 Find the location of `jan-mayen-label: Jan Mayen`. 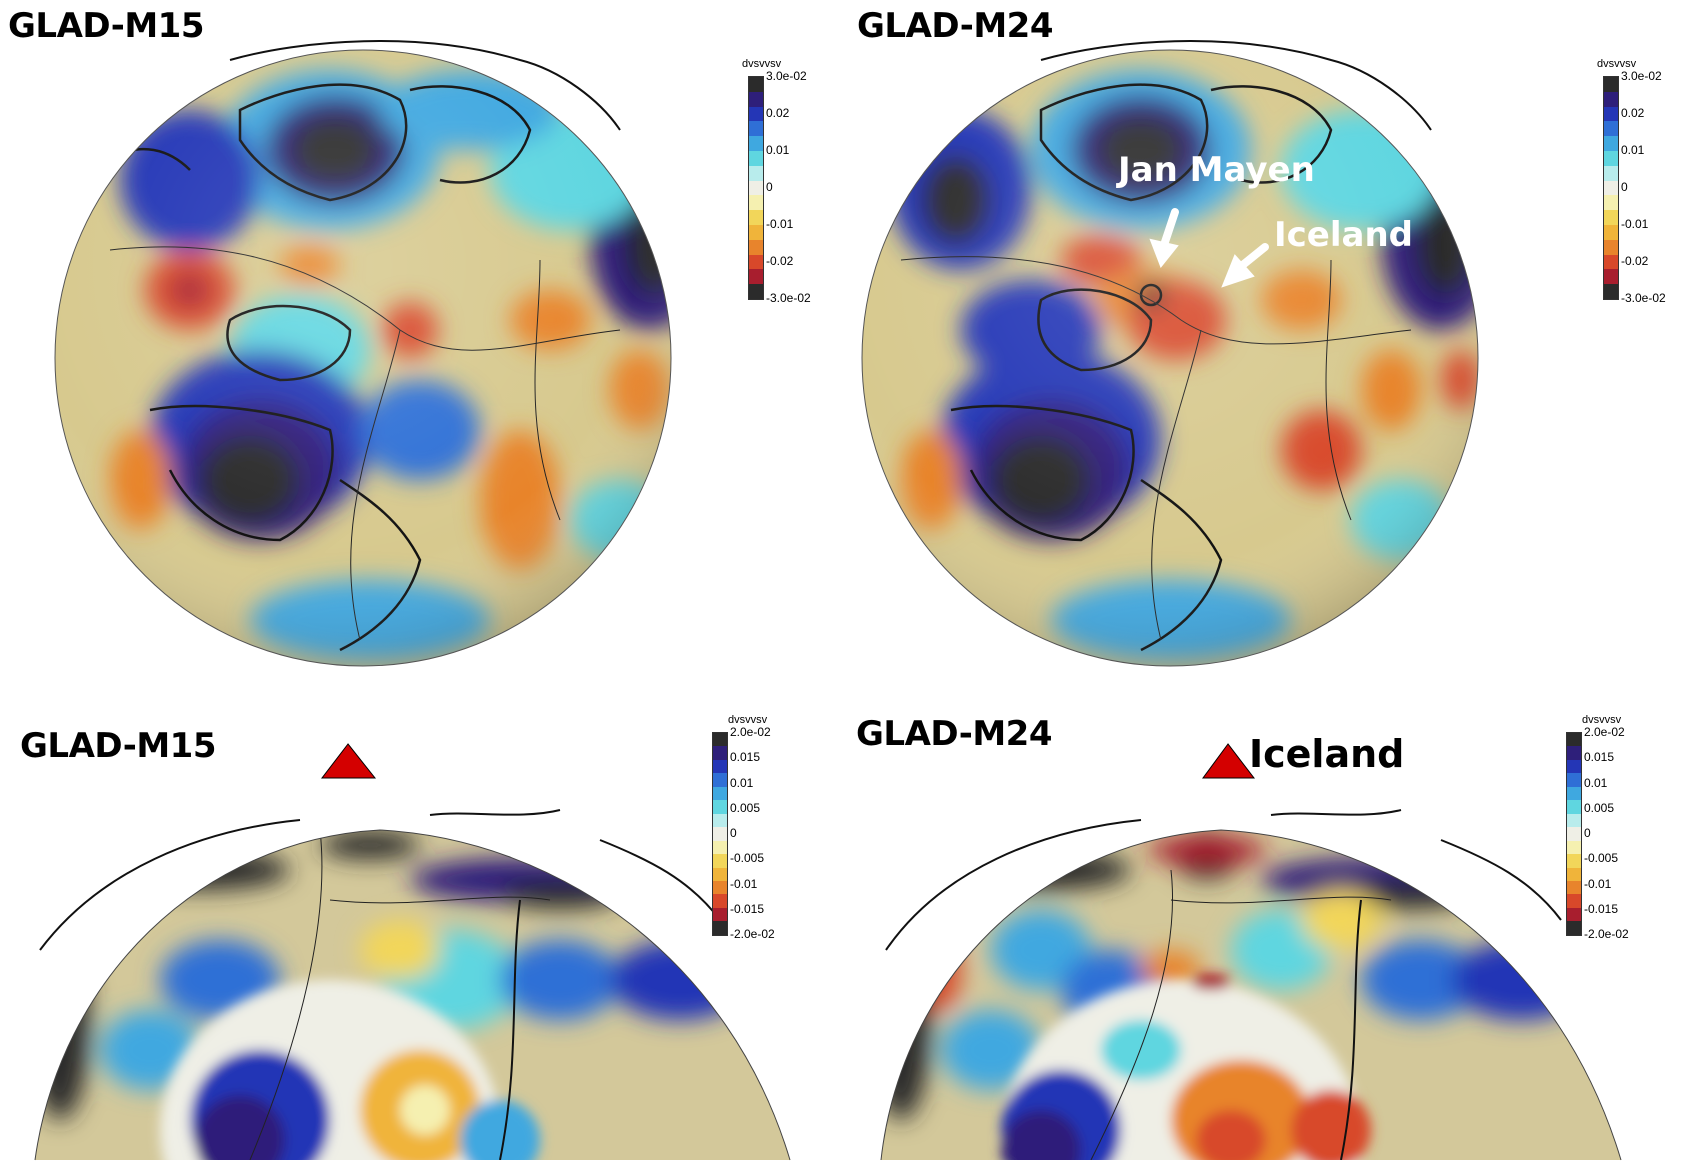

jan-mayen-label: Jan Mayen is located at coordinates (1216, 170).